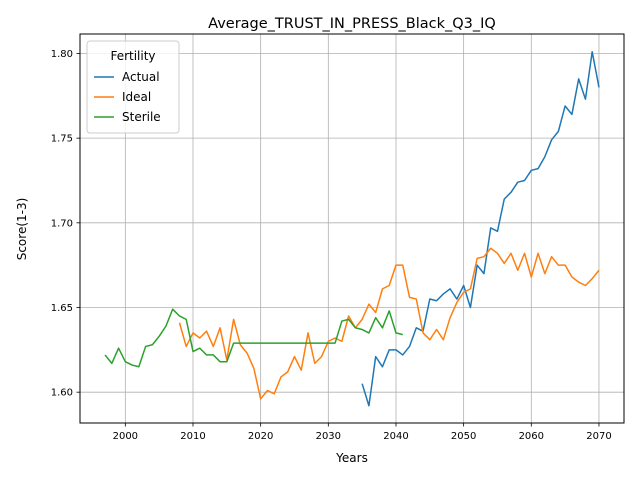 The image size is (640, 484). I want to click on x-tick-label: 2040, so click(395, 436).